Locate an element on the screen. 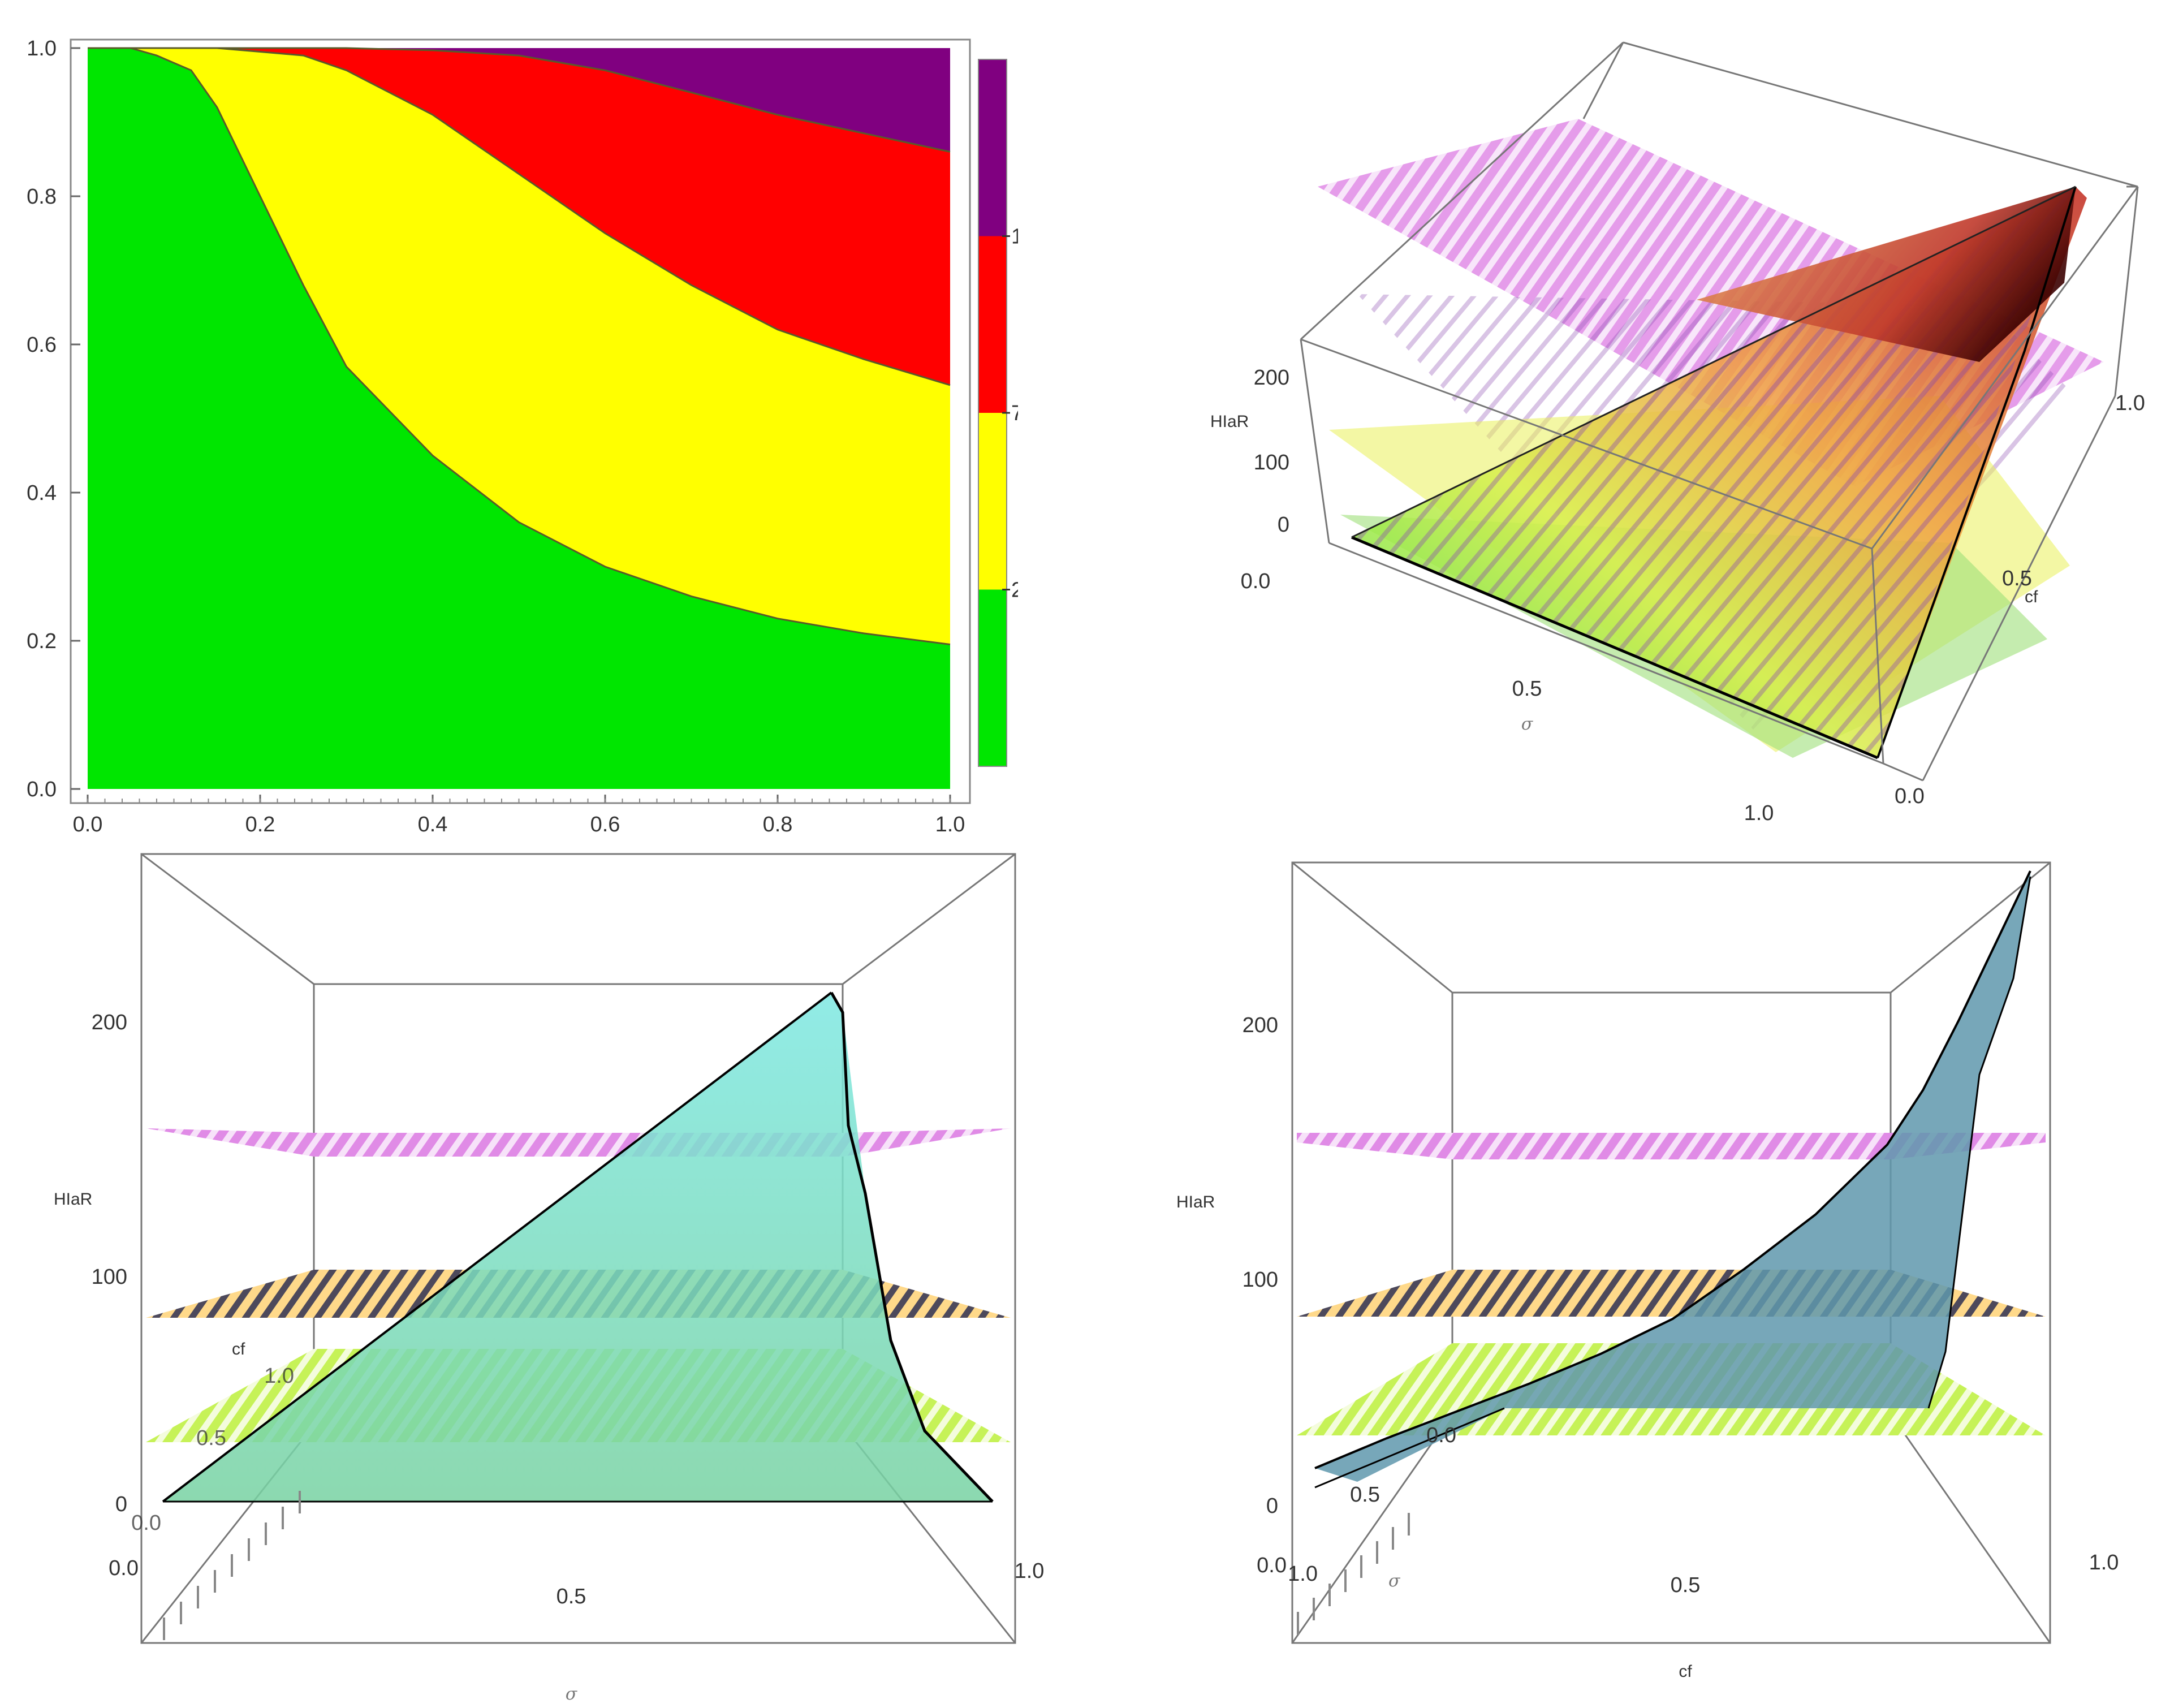 The height and width of the screenshot is (1708, 2157). surface-edge-back is located at coordinates (1979, 1142).